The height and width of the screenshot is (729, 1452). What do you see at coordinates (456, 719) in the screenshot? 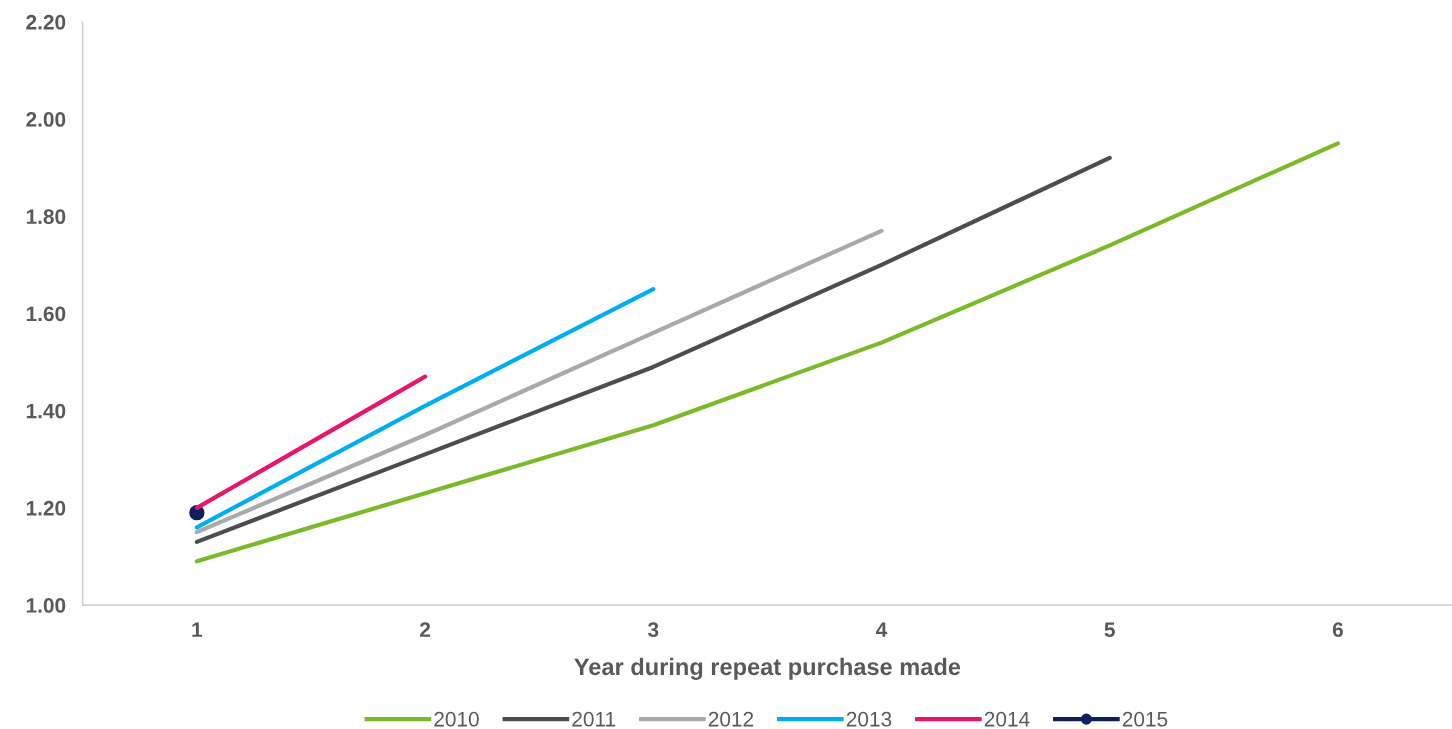
I see `legend-label: 2010` at bounding box center [456, 719].